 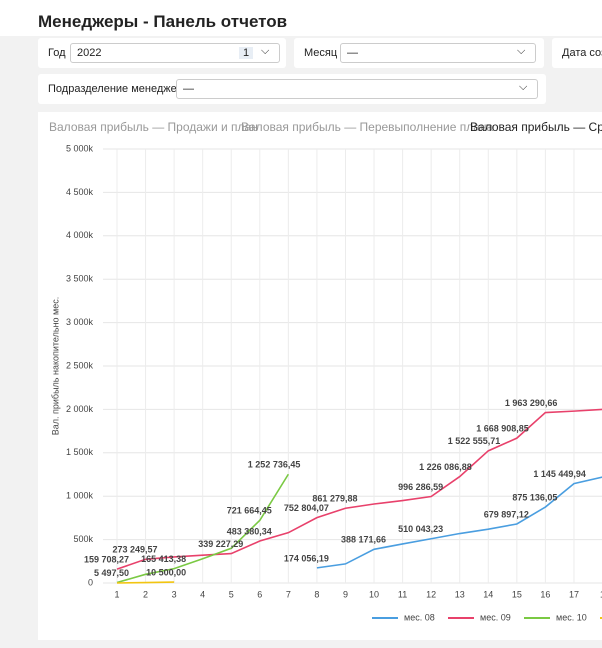 I want to click on y-tick-label: 0, so click(x=90, y=582).